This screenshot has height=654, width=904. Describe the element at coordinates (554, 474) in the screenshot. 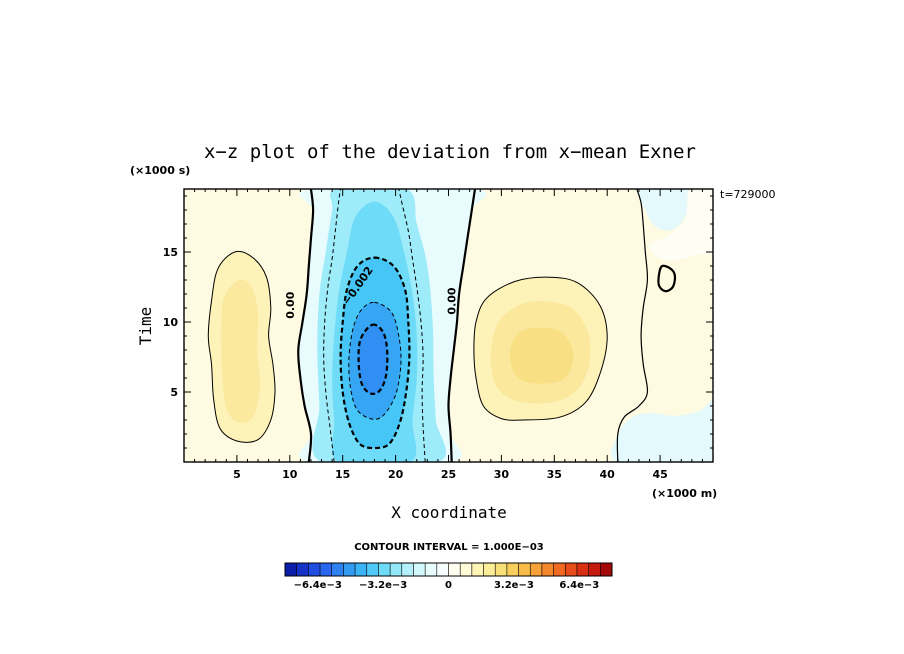

I see `x-tick-label: 35` at that location.